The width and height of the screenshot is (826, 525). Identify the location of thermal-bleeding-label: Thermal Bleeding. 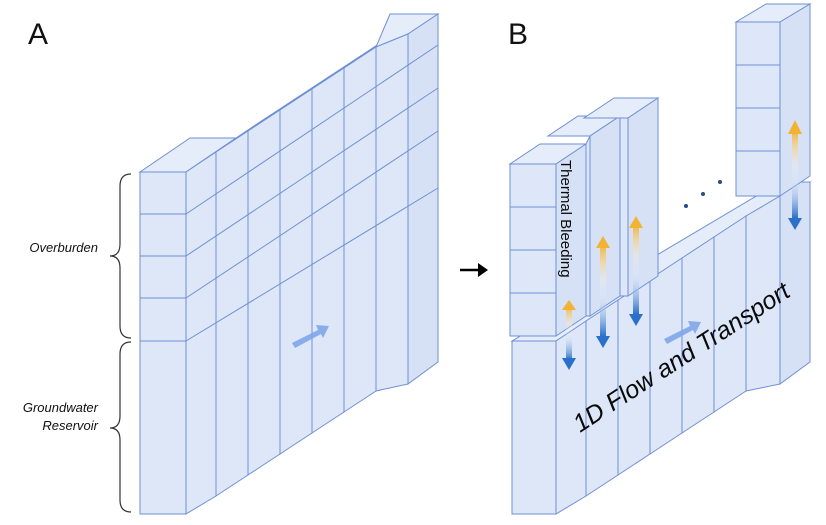
(565, 219).